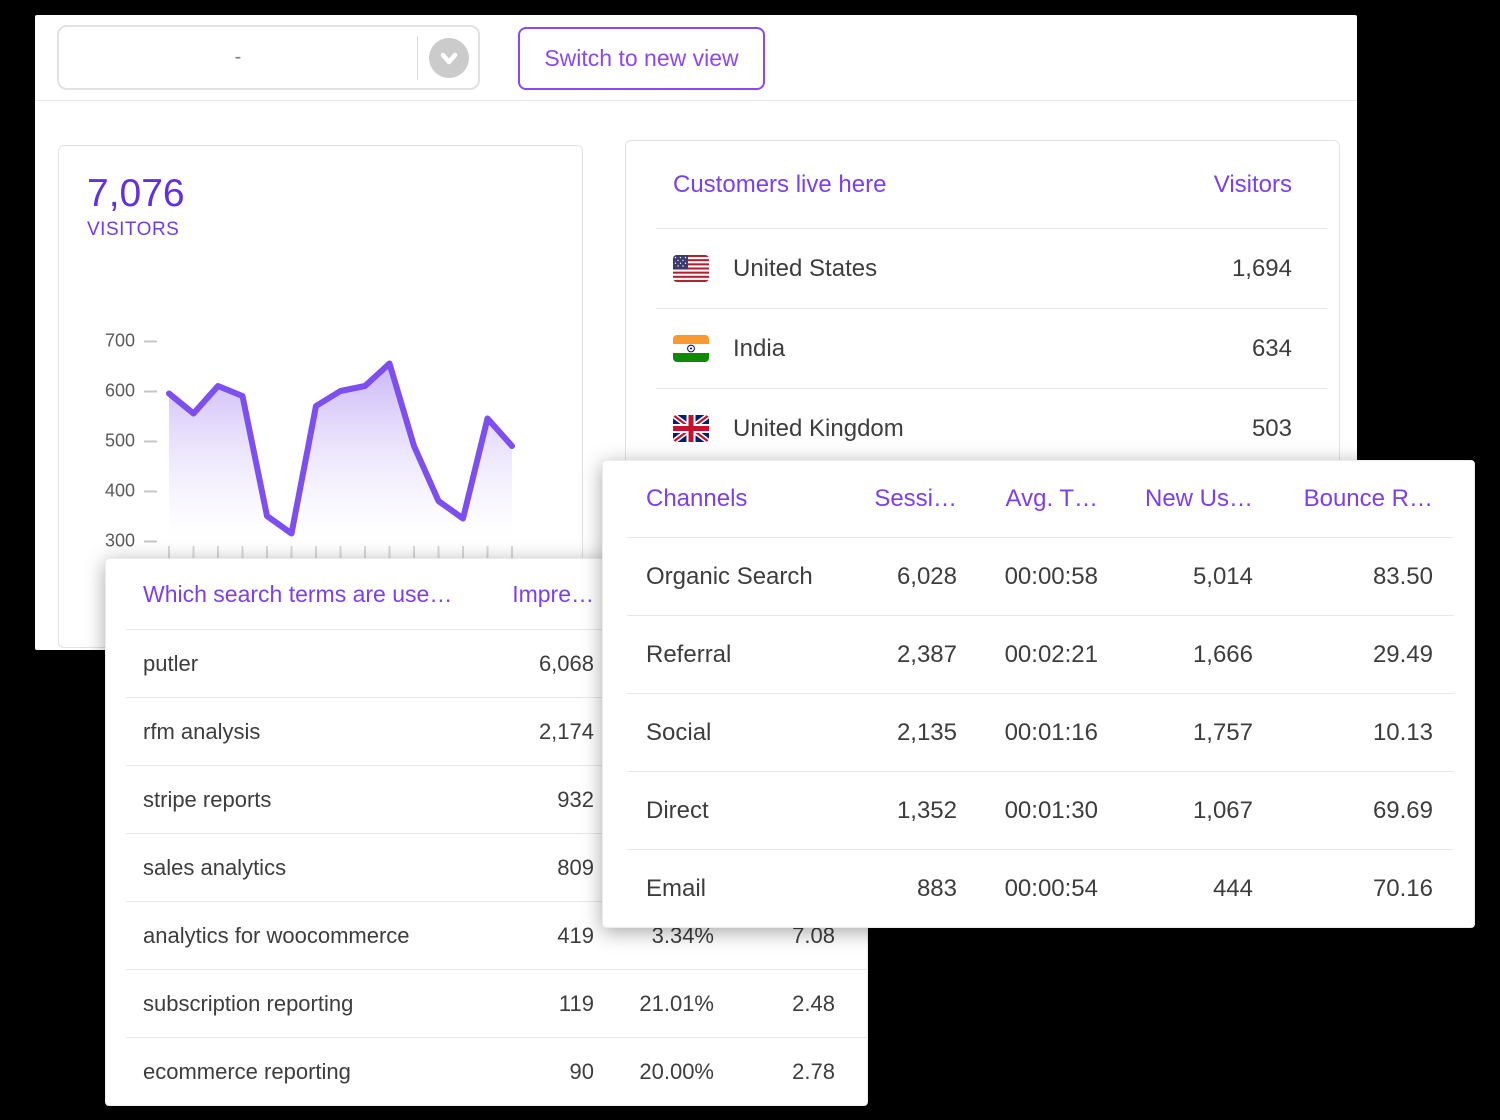 This screenshot has width=1500, height=1120. What do you see at coordinates (1222, 576) in the screenshot?
I see `new-users-value: 5,014` at bounding box center [1222, 576].